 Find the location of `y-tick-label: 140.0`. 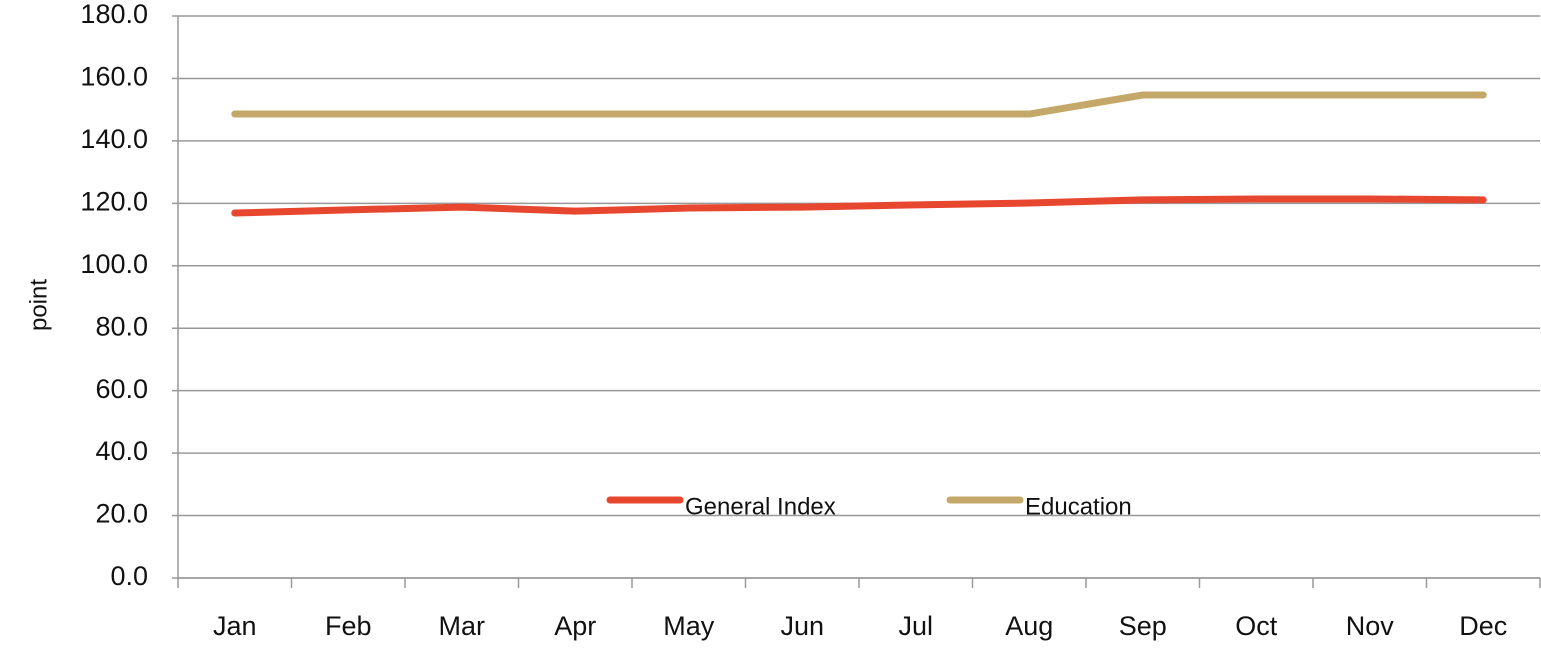

y-tick-label: 140.0 is located at coordinates (114, 139).